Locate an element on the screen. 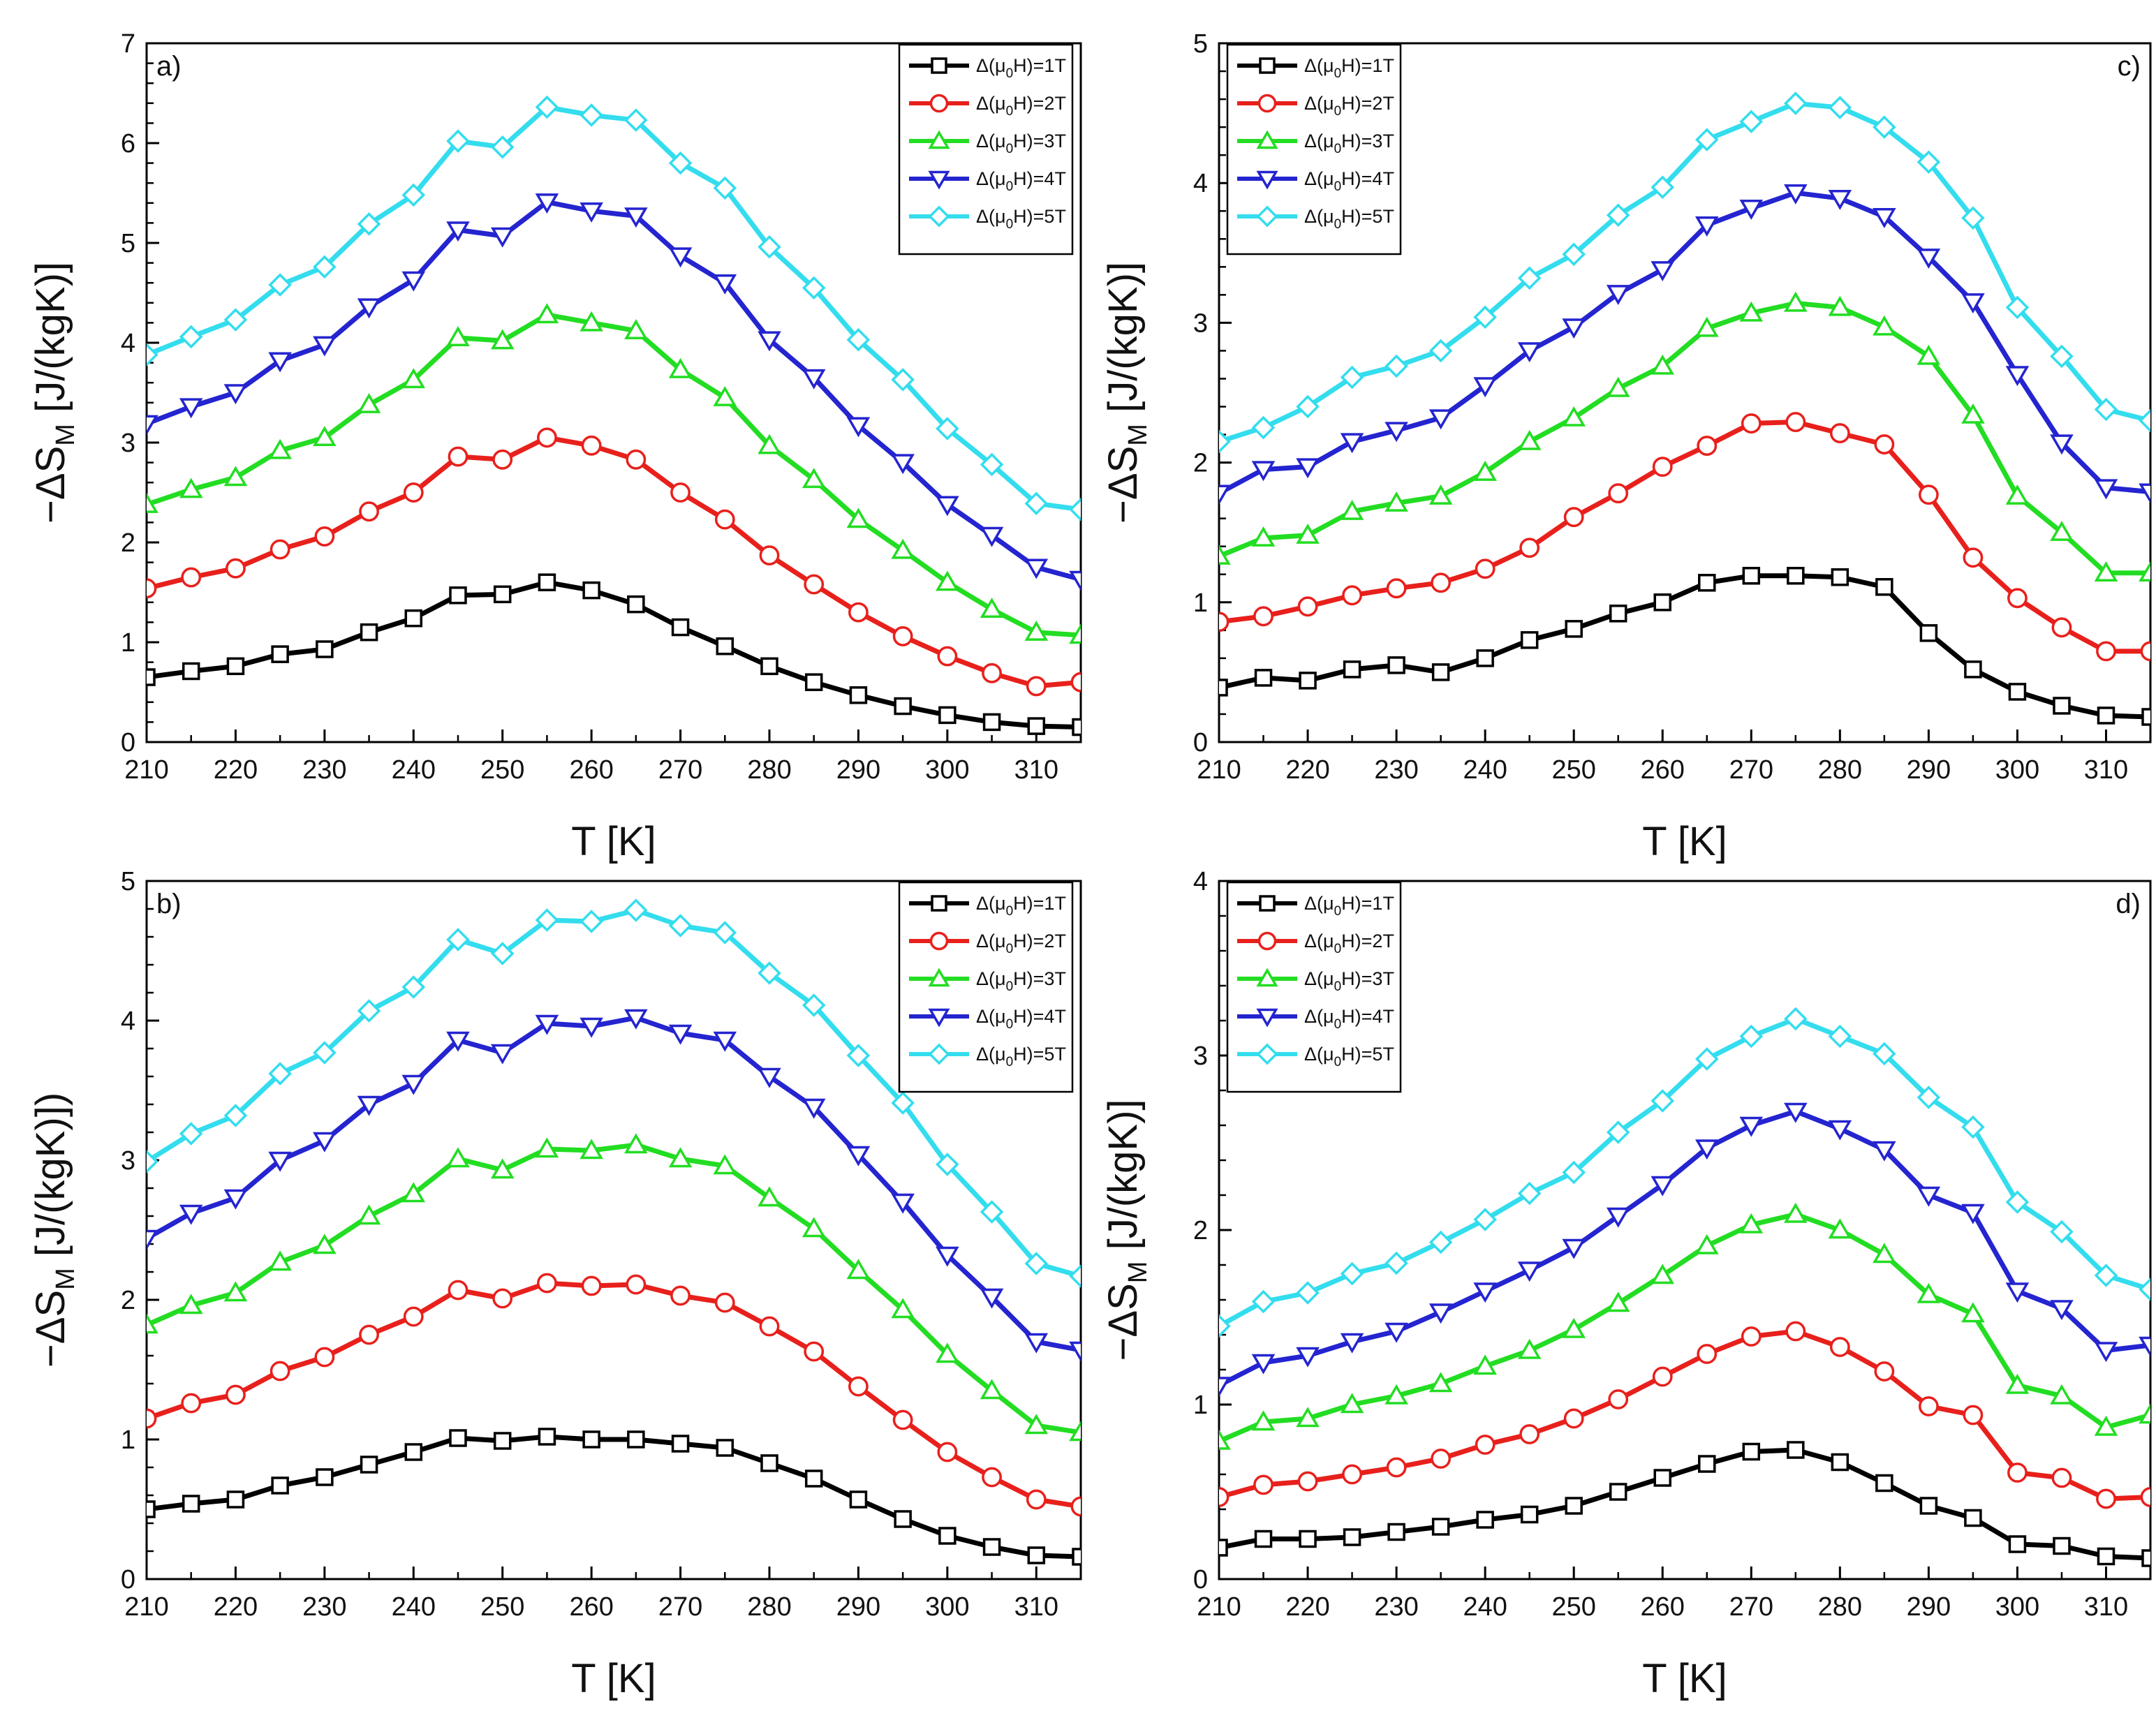  y-tick-label: 7 is located at coordinates (128, 44).